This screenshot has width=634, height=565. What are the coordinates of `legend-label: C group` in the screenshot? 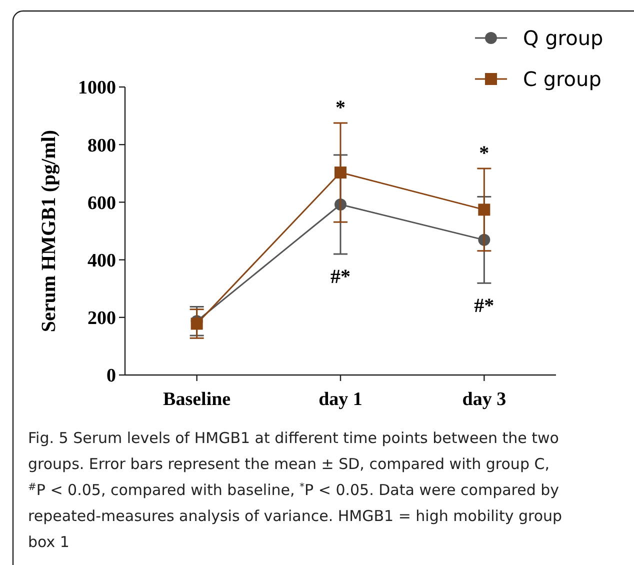 It's located at (562, 79).